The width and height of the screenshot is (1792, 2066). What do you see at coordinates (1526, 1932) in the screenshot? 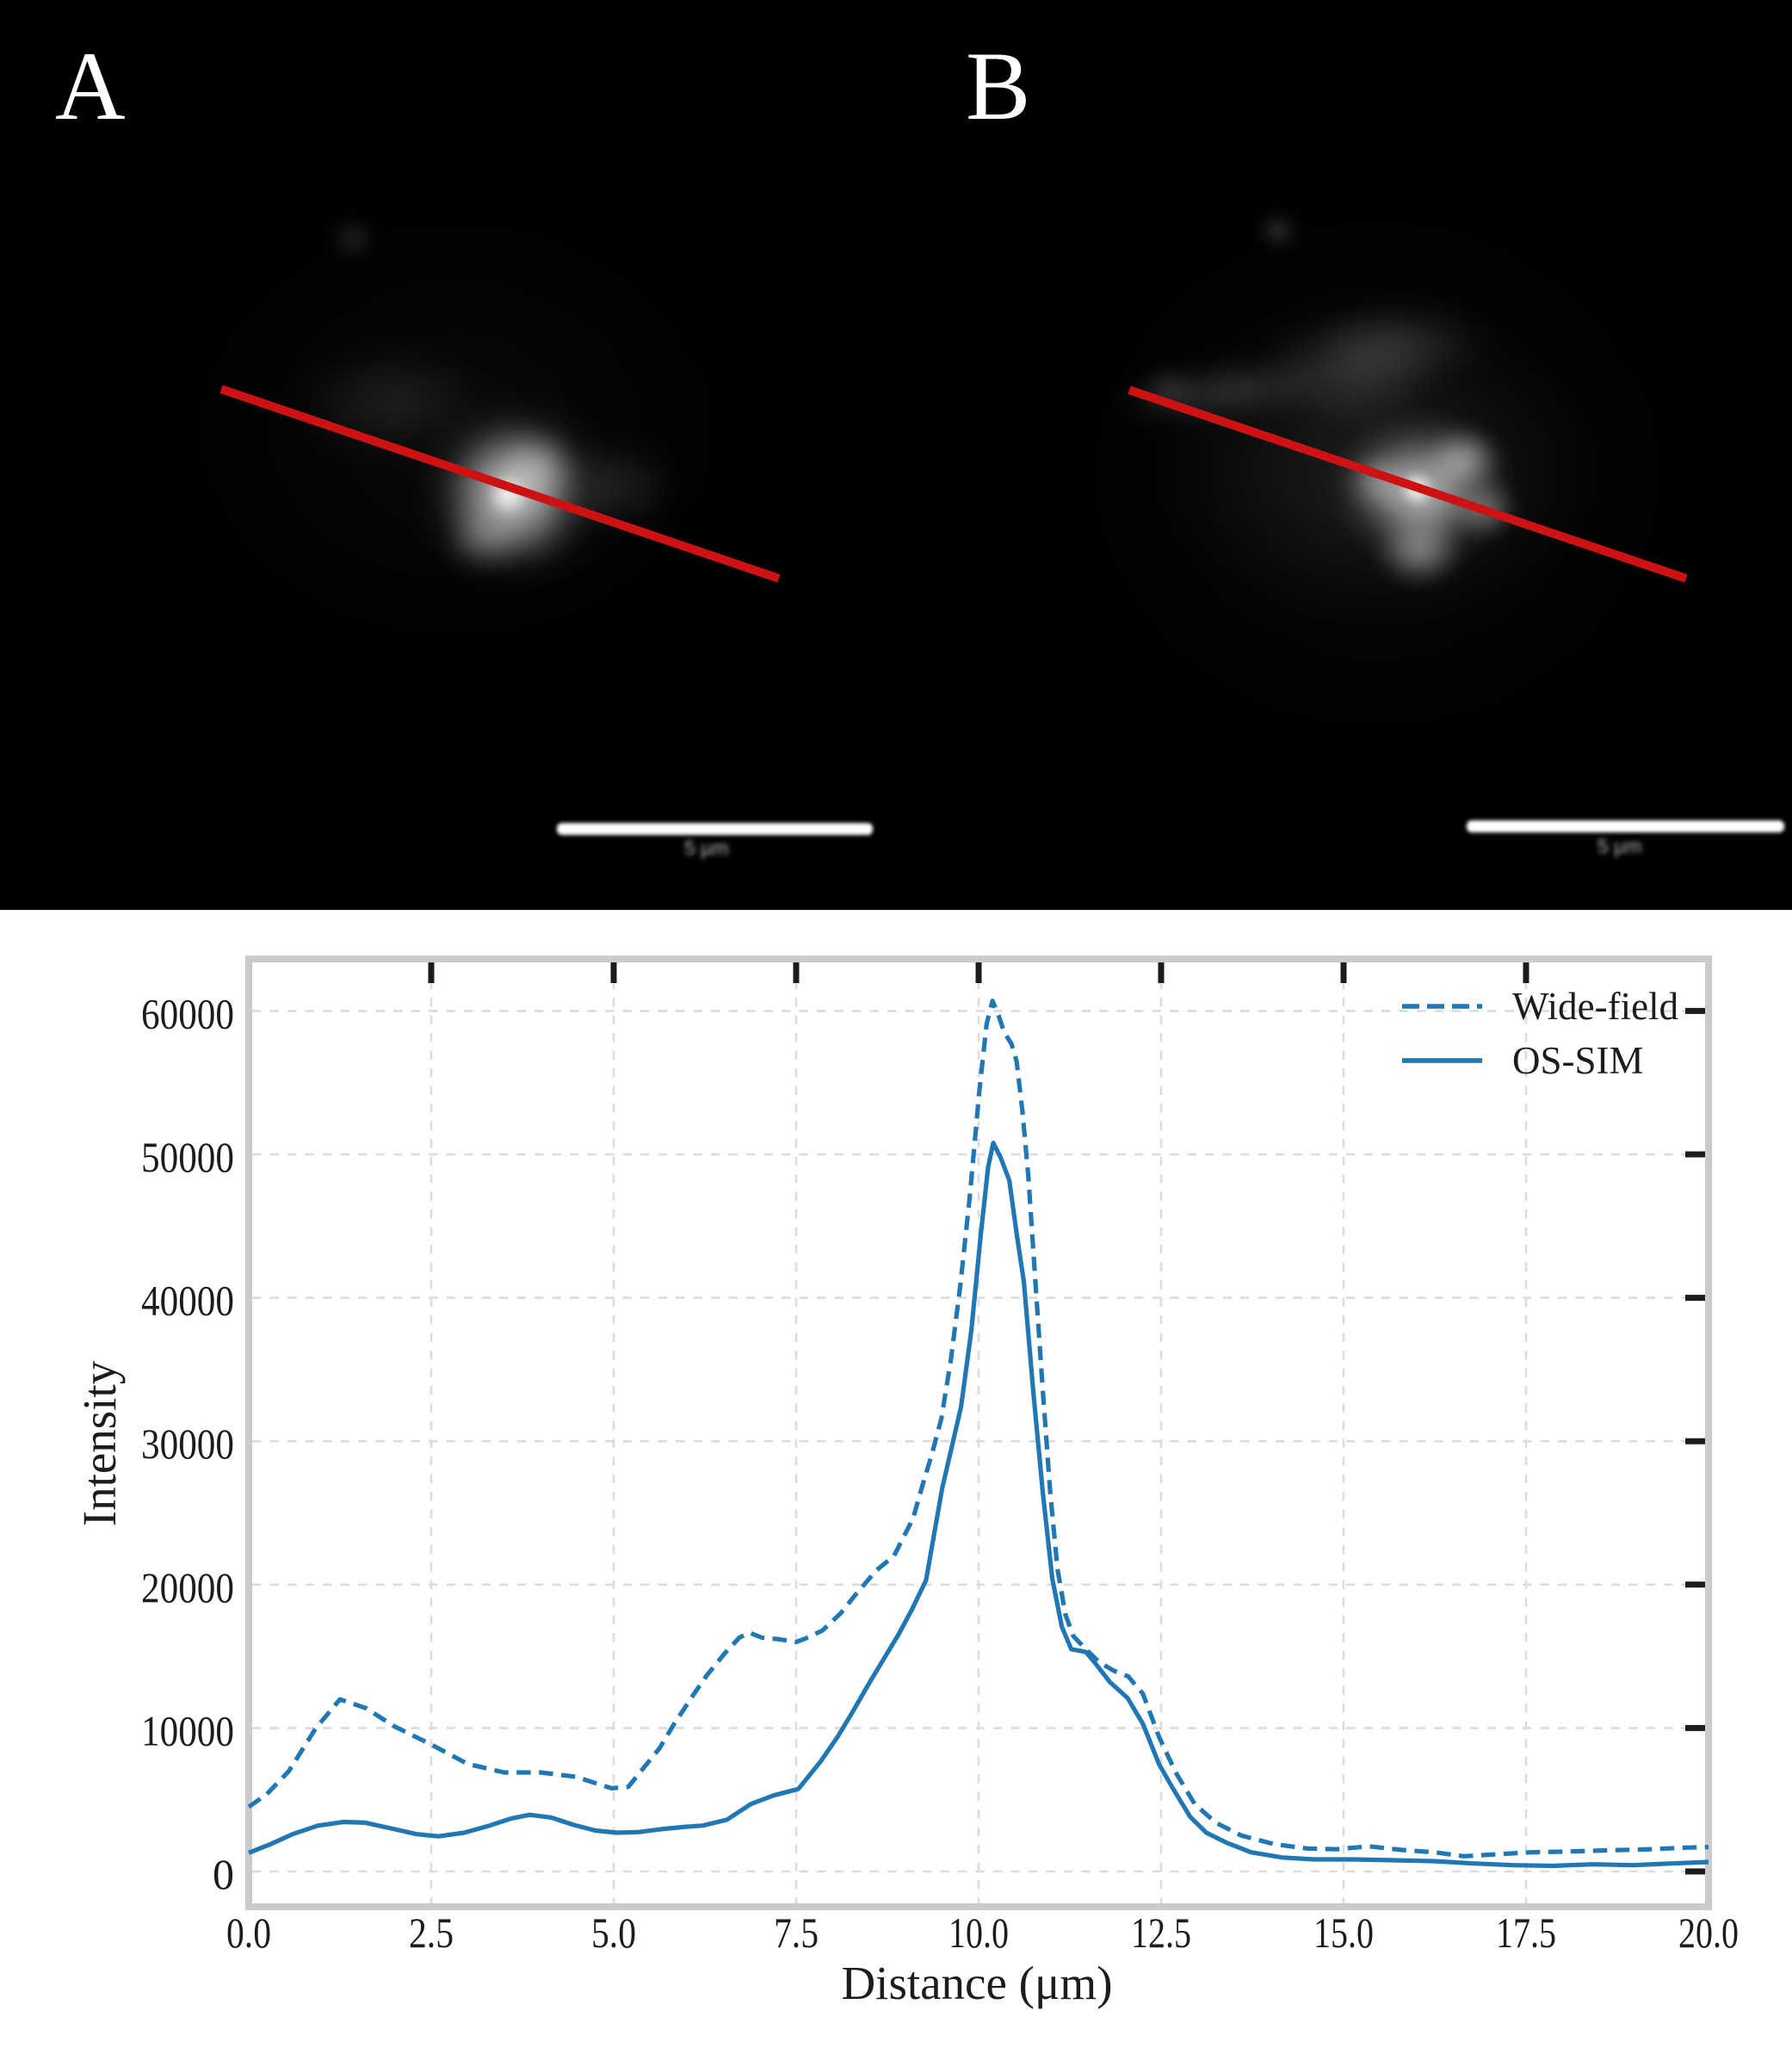
I see `svg-text: 17.5` at bounding box center [1526, 1932].